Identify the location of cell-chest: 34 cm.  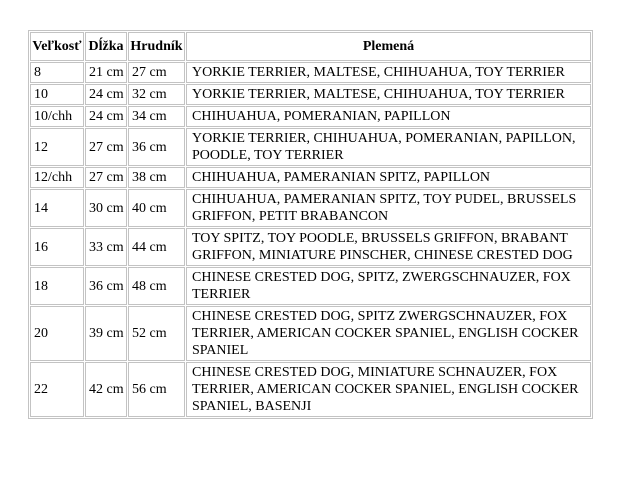
(156, 116).